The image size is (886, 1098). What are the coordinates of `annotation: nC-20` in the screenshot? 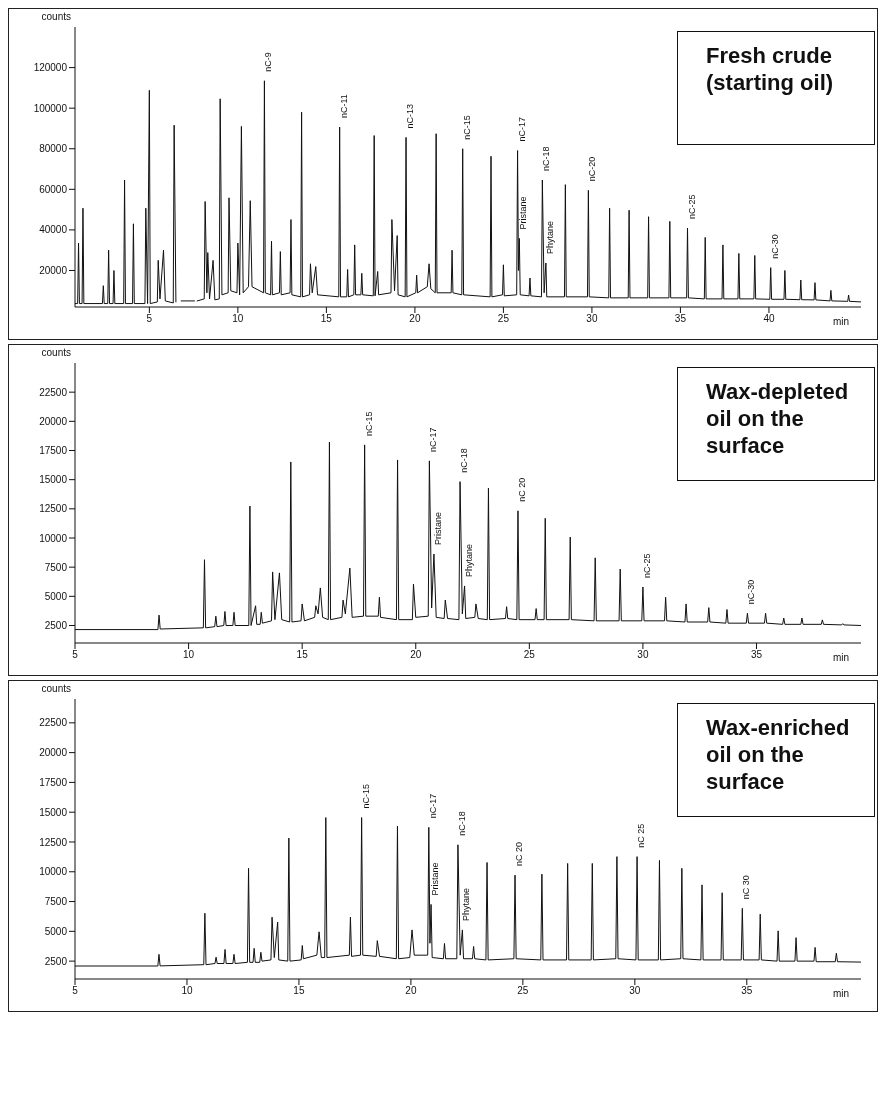 It's located at (592, 169).